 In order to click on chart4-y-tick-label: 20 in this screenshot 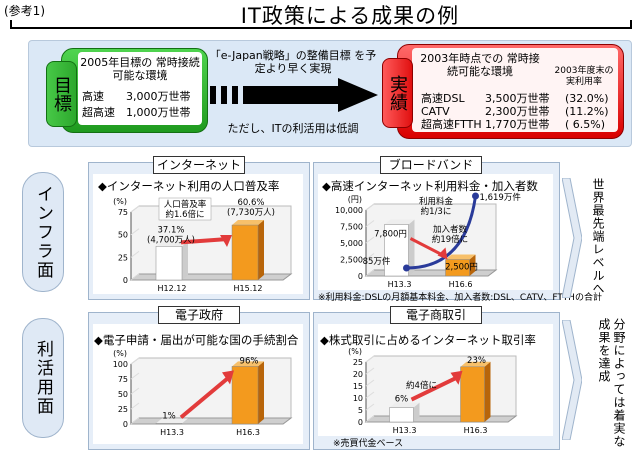, I will do `click(358, 374)`.